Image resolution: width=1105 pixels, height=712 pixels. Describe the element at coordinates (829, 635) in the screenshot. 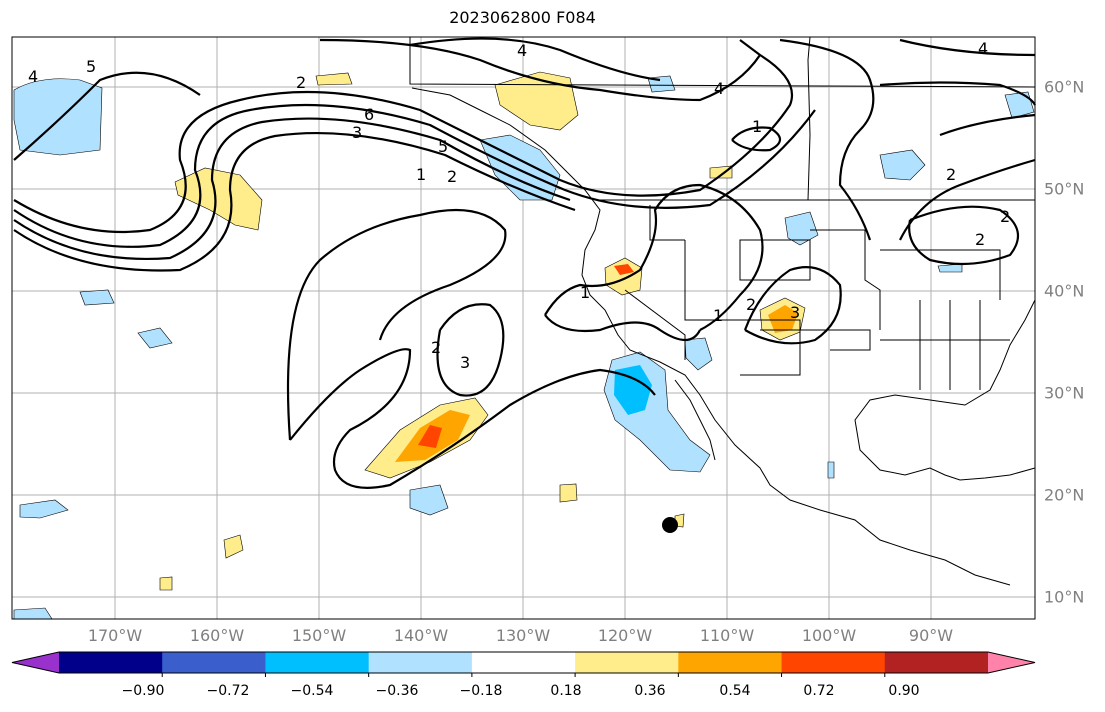

I see `lon-label: 100°W` at that location.